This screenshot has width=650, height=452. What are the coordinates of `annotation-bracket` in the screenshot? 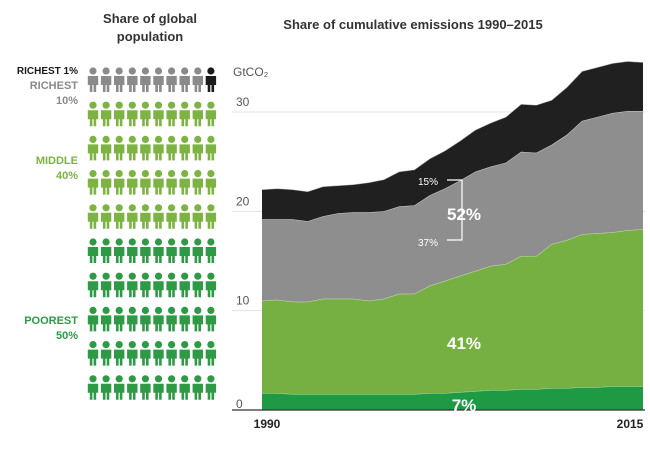 It's located at (455, 210).